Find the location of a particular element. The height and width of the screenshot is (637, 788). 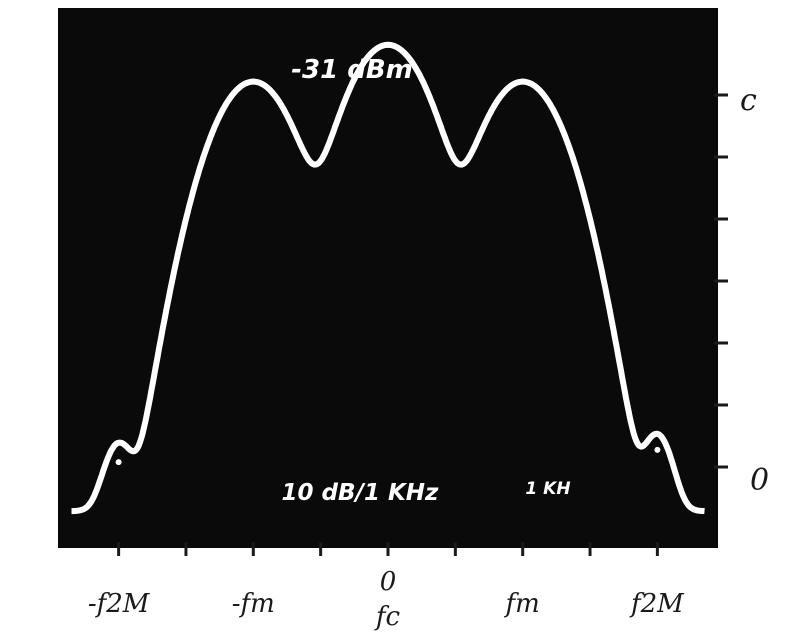

x-tick-label: fc is located at coordinates (387, 617).